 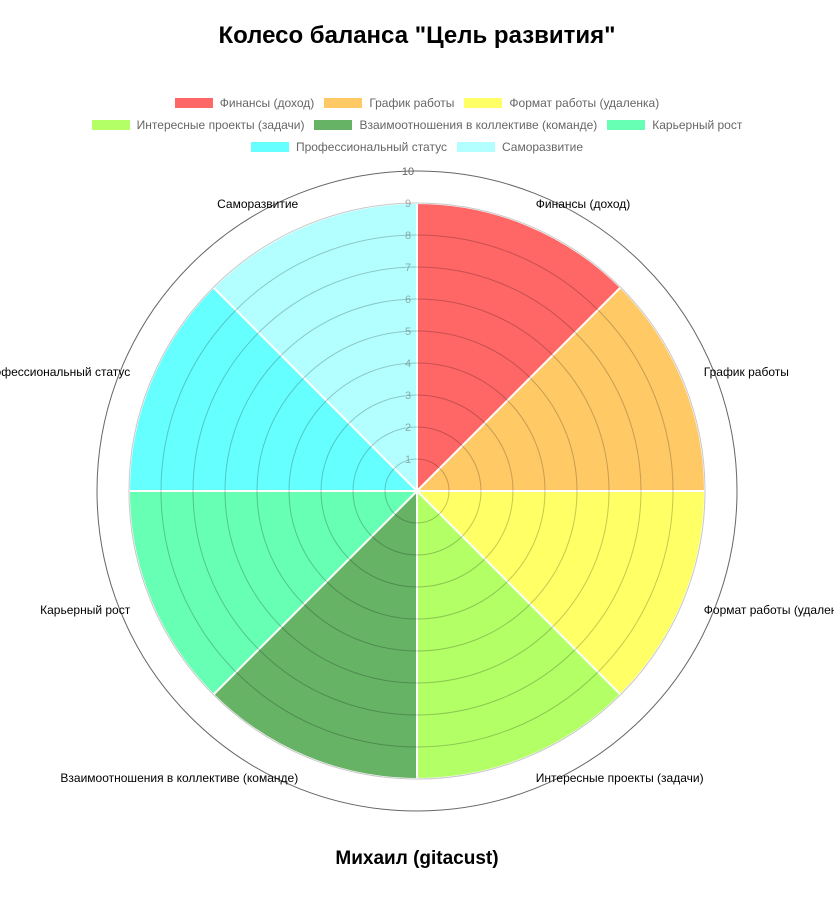 I want to click on sector-finances, so click(x=519, y=347).